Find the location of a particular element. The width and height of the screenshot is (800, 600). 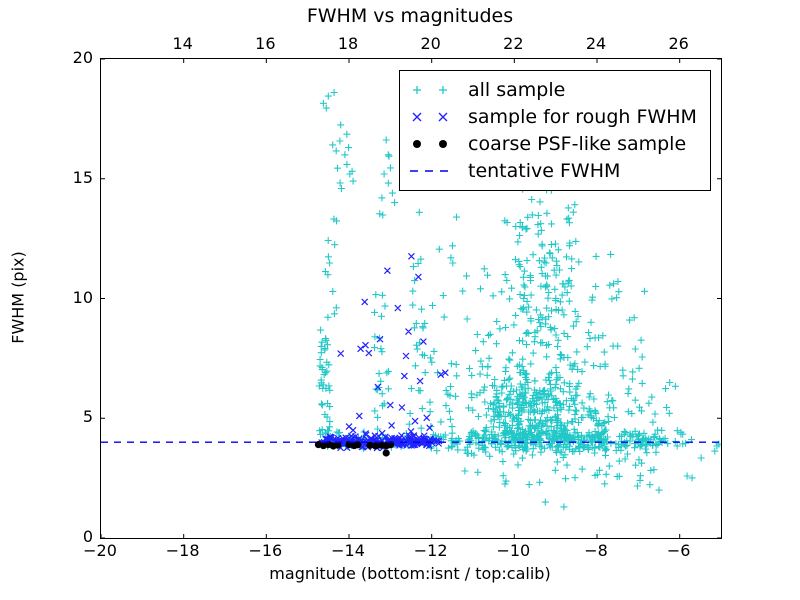

y-tick-label: 20 is located at coordinates (82, 57).